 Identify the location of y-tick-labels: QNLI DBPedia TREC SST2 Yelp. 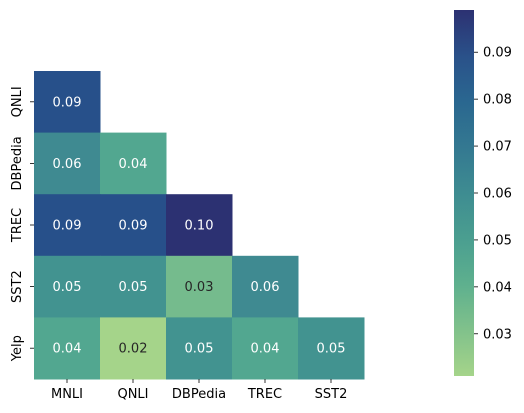
(22, 224).